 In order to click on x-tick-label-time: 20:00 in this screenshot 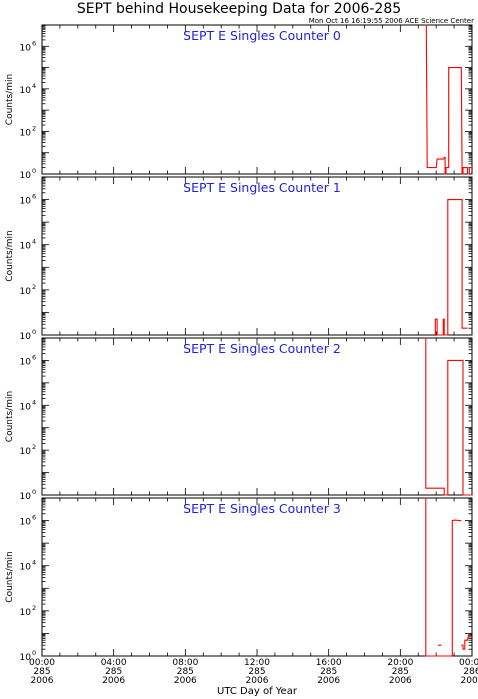, I will do `click(400, 663)`.